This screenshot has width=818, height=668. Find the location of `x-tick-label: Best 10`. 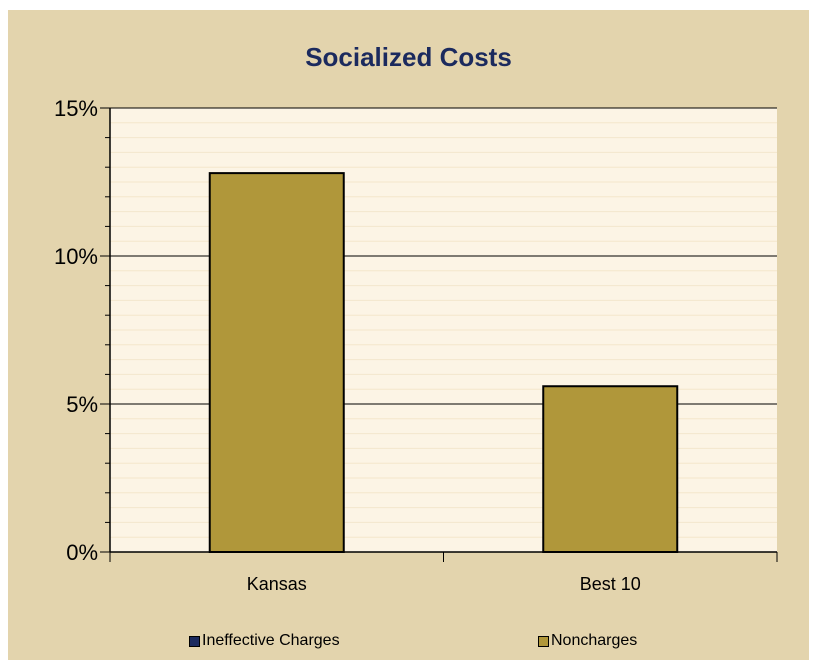

x-tick-label: Best 10 is located at coordinates (610, 584).